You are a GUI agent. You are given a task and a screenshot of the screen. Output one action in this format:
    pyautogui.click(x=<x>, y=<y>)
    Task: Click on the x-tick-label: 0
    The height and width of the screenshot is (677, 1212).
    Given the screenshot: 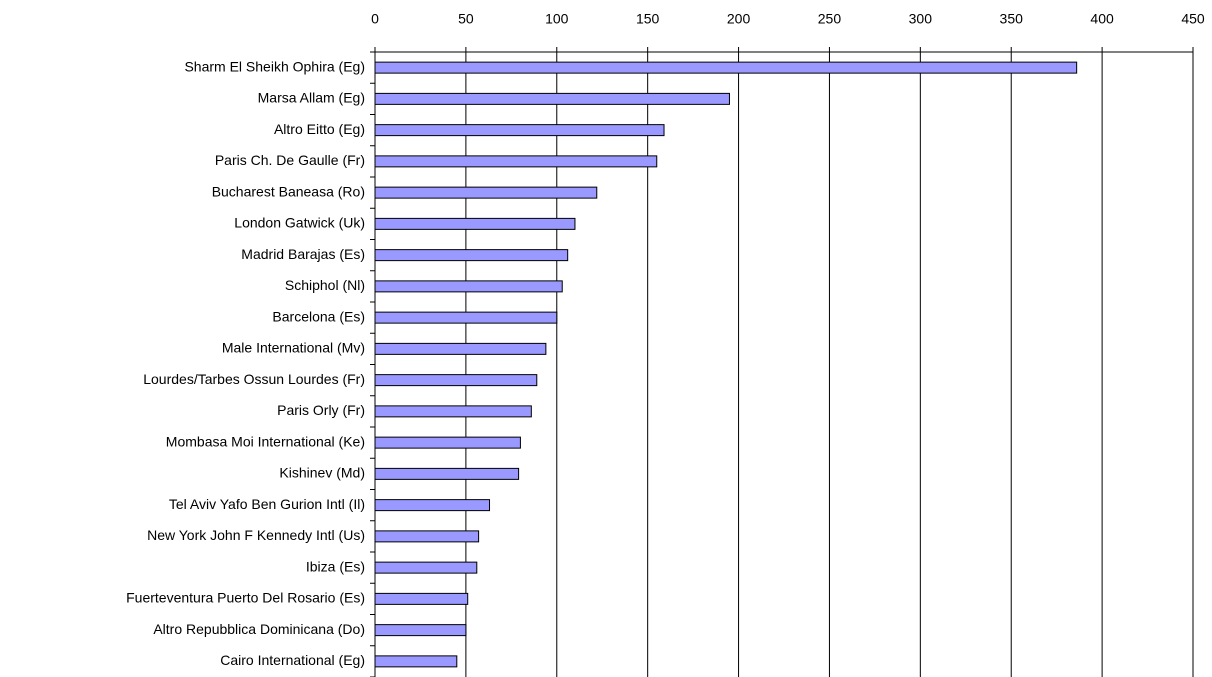 What is the action you would take?
    pyautogui.click(x=375, y=19)
    